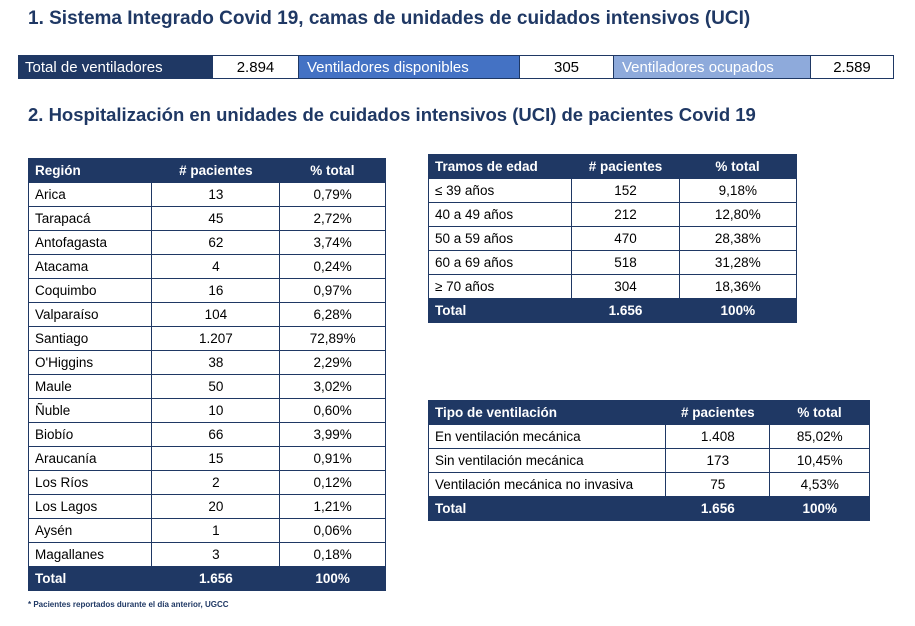 The width and height of the screenshot is (915, 626). Describe the element at coordinates (500, 286) in the screenshot. I see `table-cell: ≥ 70 años` at that location.